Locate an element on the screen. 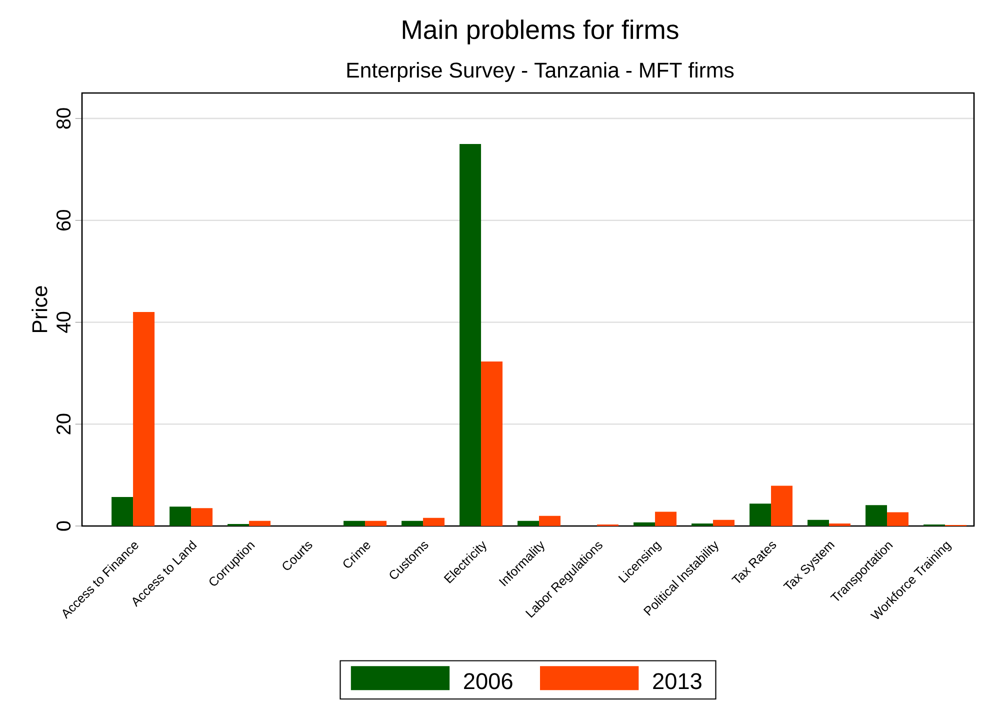 This screenshot has width=988, height=701. y-tick-label: 40 is located at coordinates (63, 322).